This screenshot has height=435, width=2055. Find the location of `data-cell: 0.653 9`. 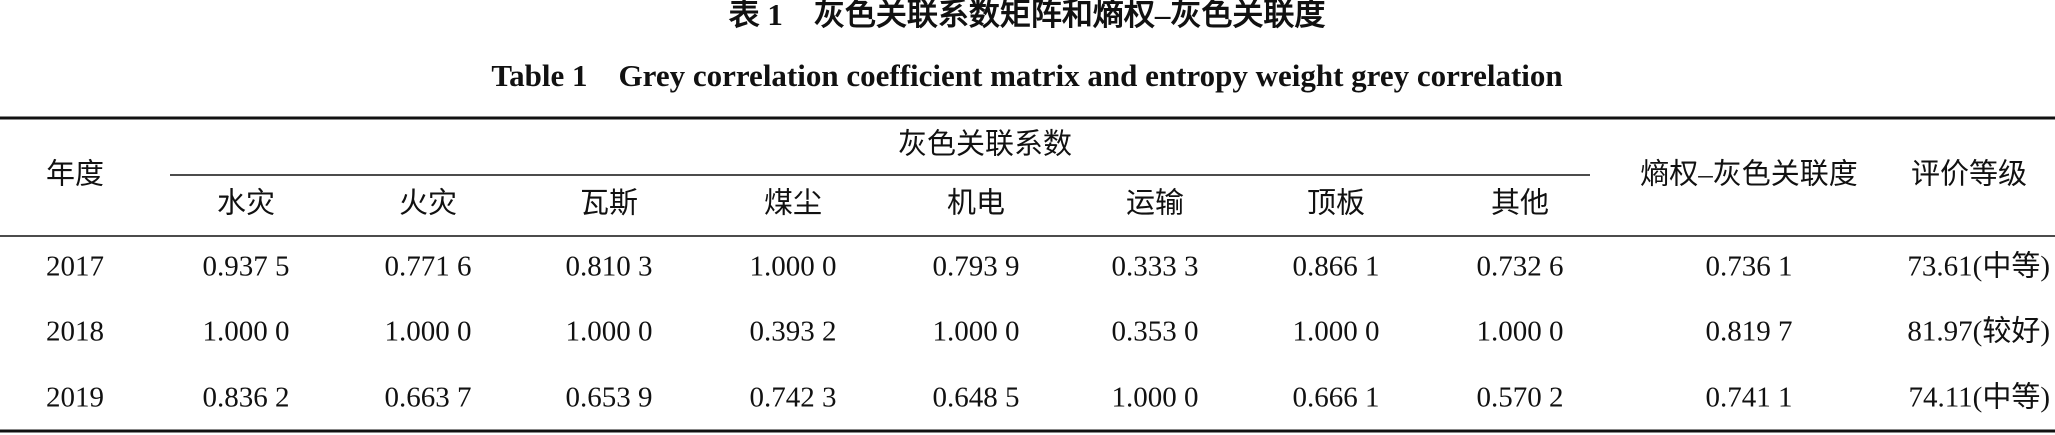

data-cell: 0.653 9 is located at coordinates (609, 398).